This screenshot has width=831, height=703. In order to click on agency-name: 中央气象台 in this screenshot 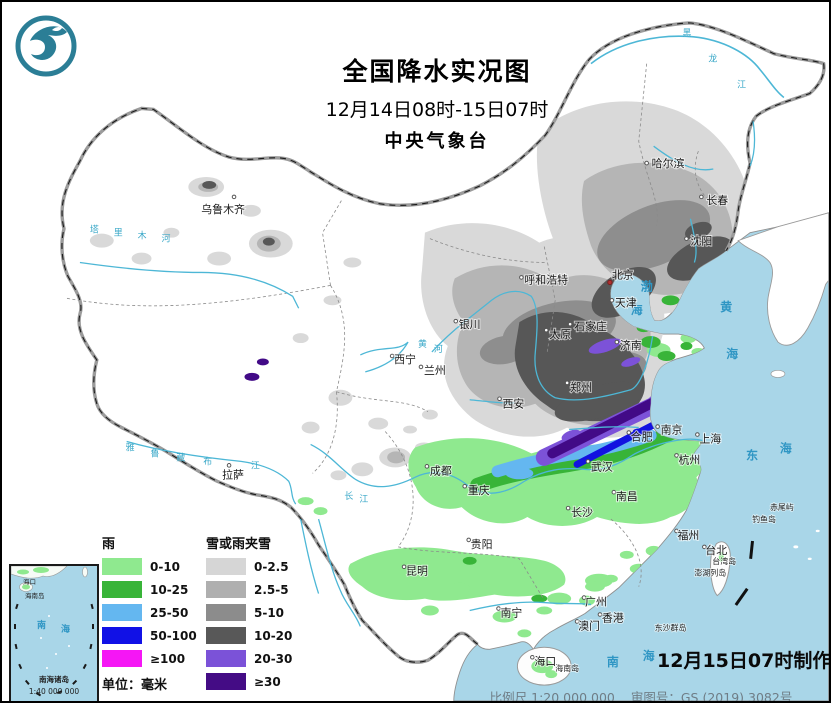, I will do `click(437, 141)`.